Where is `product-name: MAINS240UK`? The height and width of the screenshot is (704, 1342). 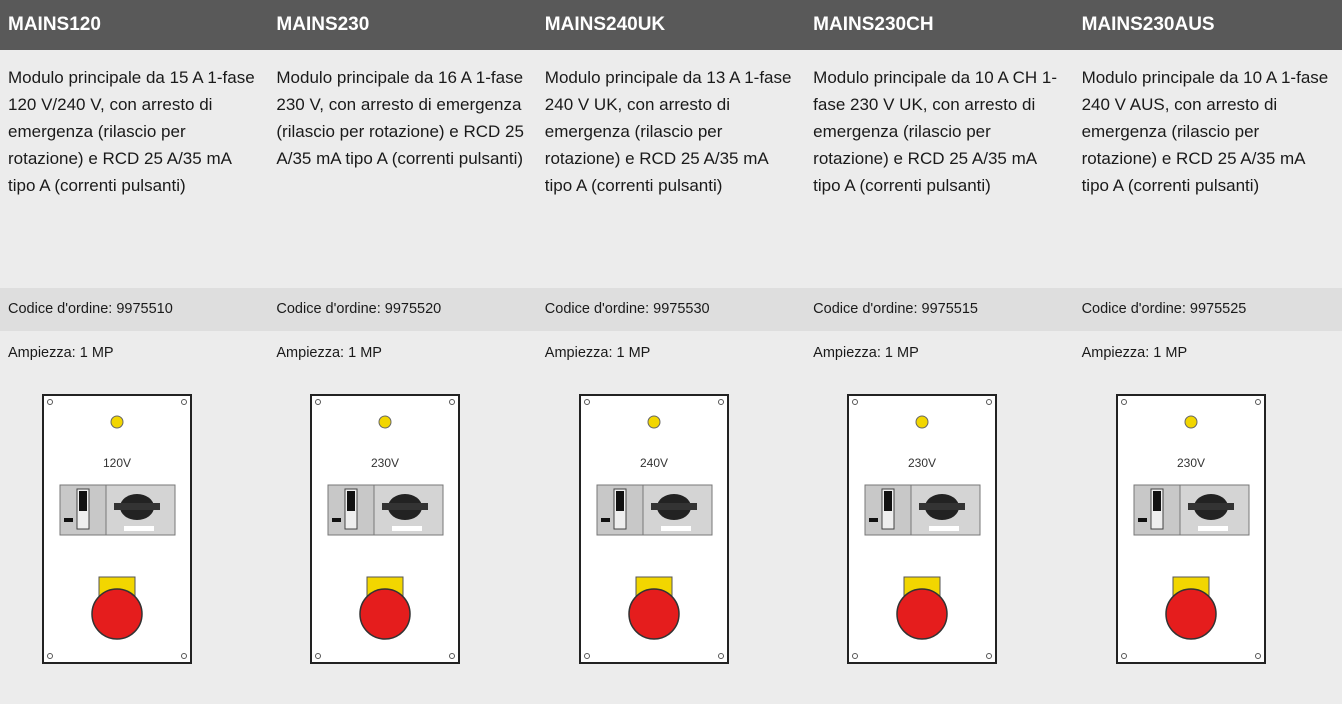 product-name: MAINS240UK is located at coordinates (671, 25).